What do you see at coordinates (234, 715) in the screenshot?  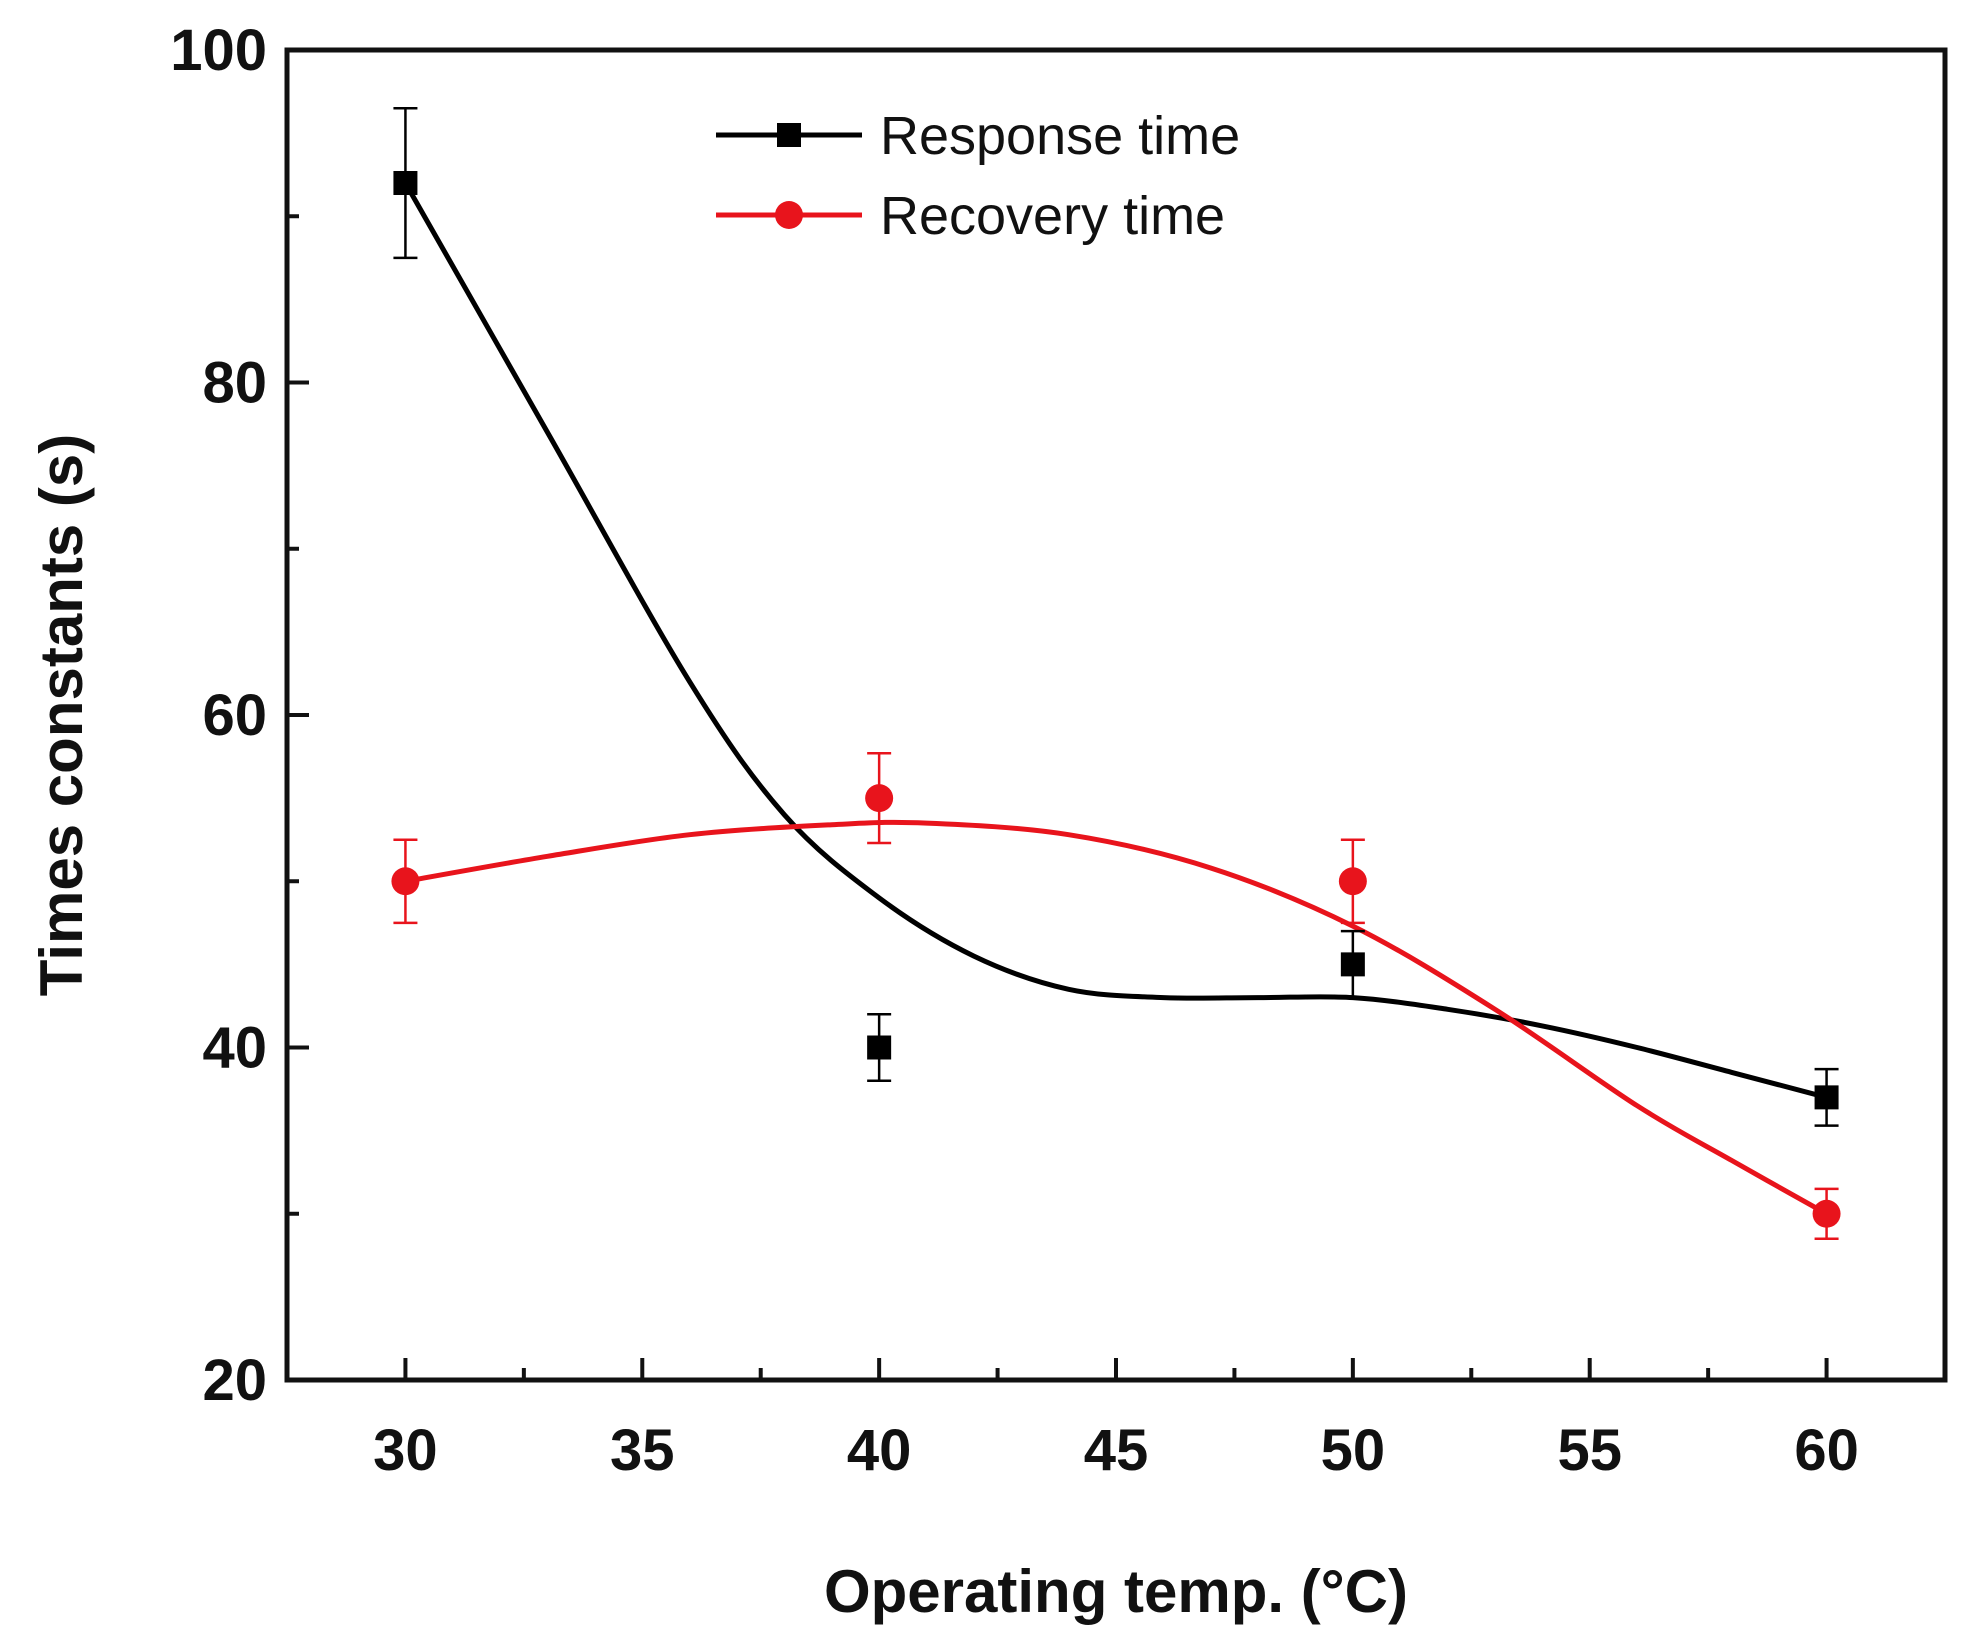 I see `y-tick-label: 60` at bounding box center [234, 715].